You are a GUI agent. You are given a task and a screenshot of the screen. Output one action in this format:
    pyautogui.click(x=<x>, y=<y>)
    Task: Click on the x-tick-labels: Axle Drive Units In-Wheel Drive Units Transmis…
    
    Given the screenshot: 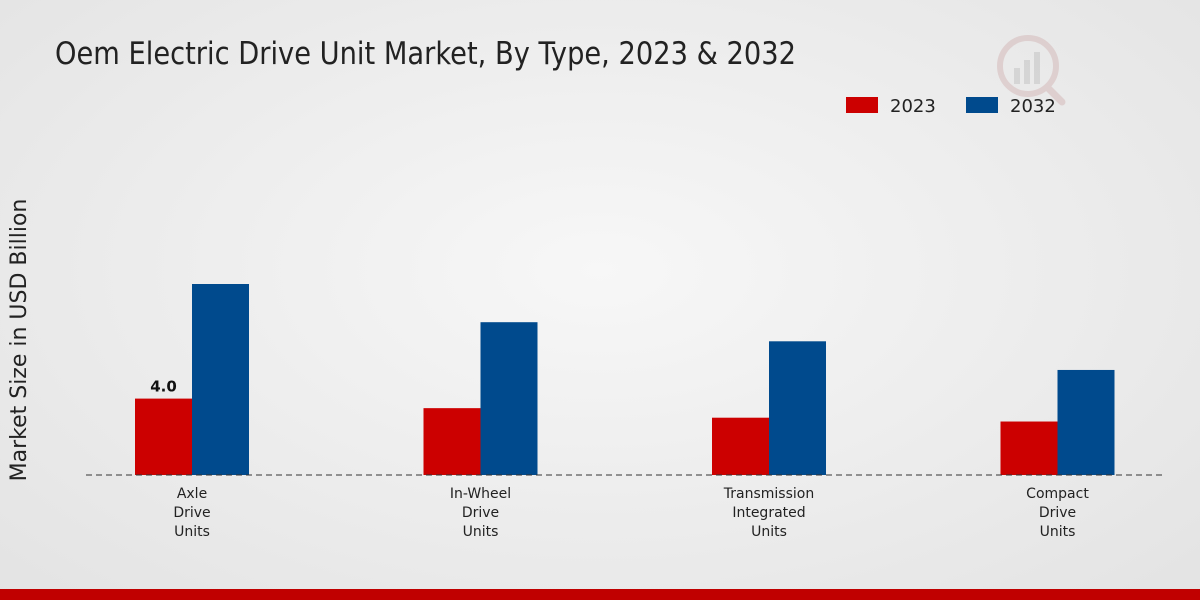 What is the action you would take?
    pyautogui.click(x=631, y=513)
    